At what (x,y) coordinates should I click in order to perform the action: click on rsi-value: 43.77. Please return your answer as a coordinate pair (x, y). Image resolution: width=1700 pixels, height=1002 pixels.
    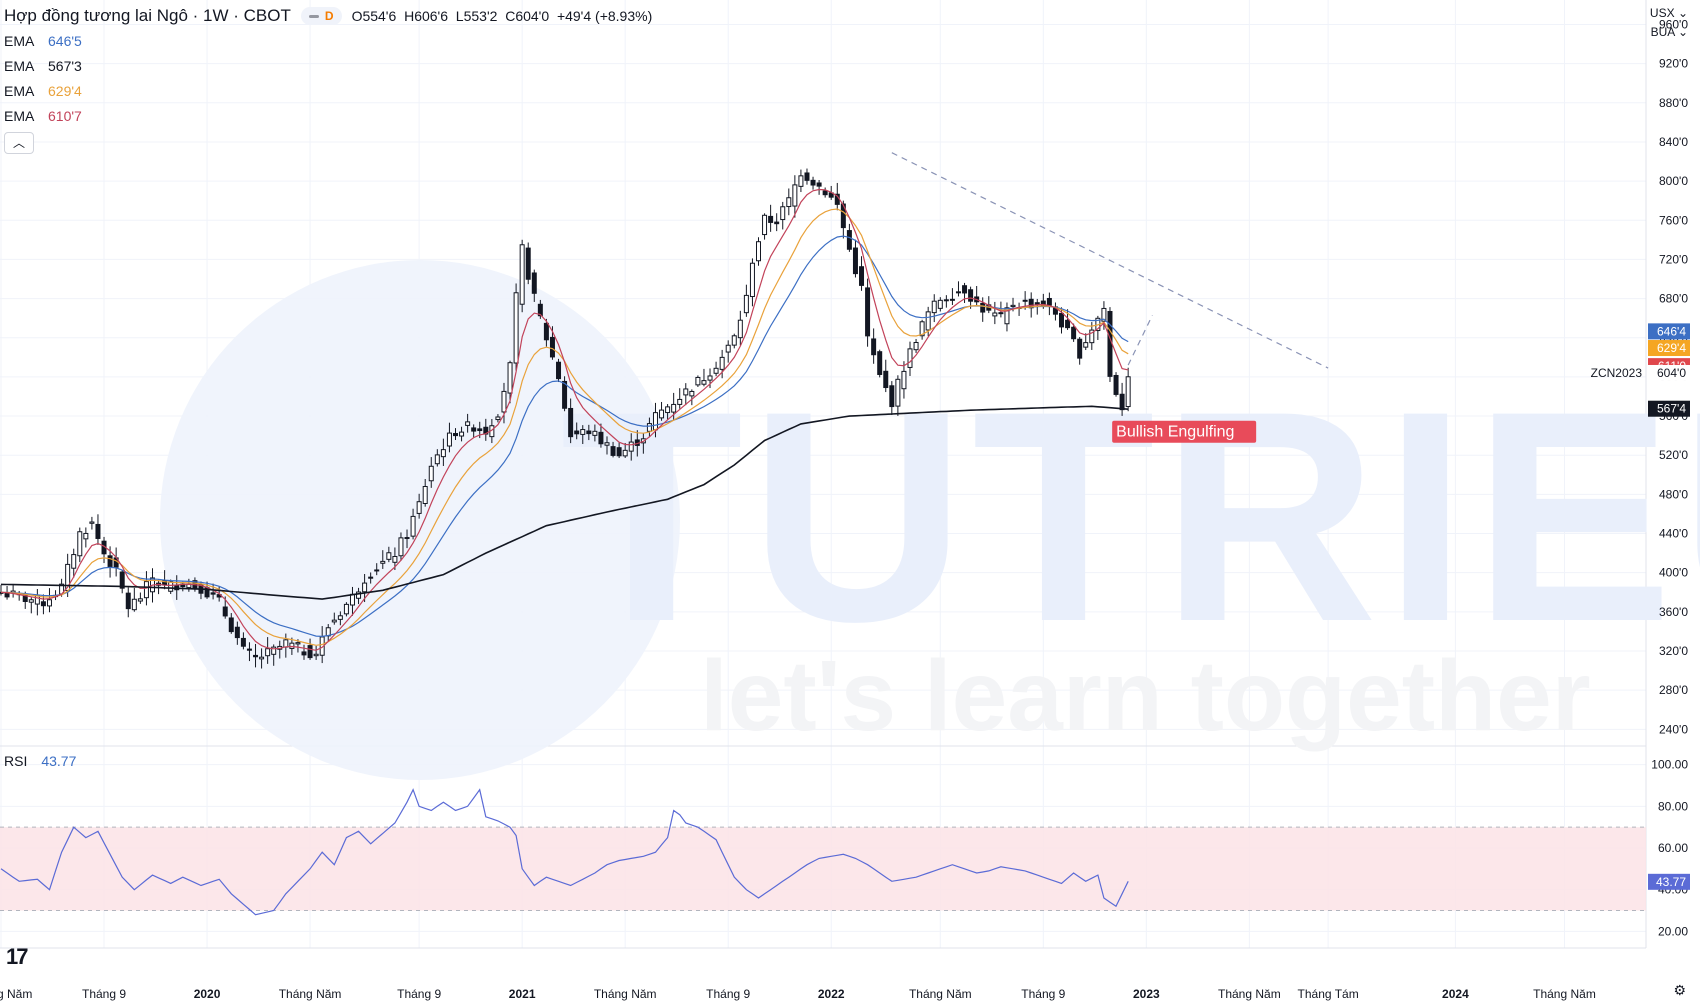
    Looking at the image, I should click on (59, 761).